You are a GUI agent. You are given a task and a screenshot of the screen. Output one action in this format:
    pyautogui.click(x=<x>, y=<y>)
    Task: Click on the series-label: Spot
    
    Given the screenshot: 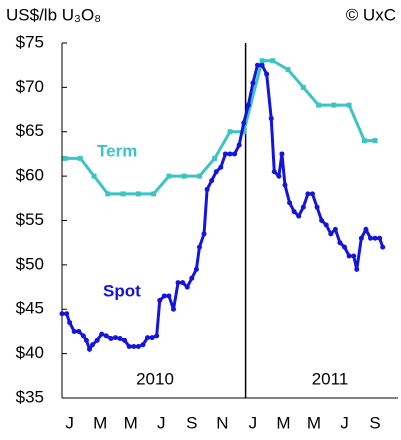 What is the action you would take?
    pyautogui.click(x=122, y=290)
    